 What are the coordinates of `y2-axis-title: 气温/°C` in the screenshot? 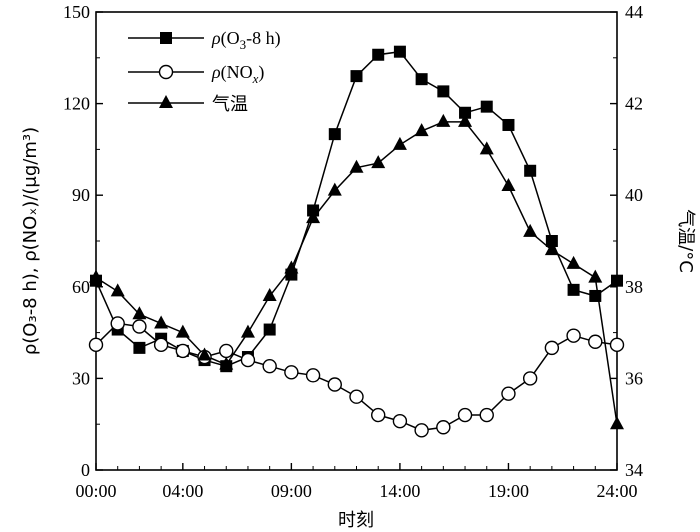 It's located at (685, 241).